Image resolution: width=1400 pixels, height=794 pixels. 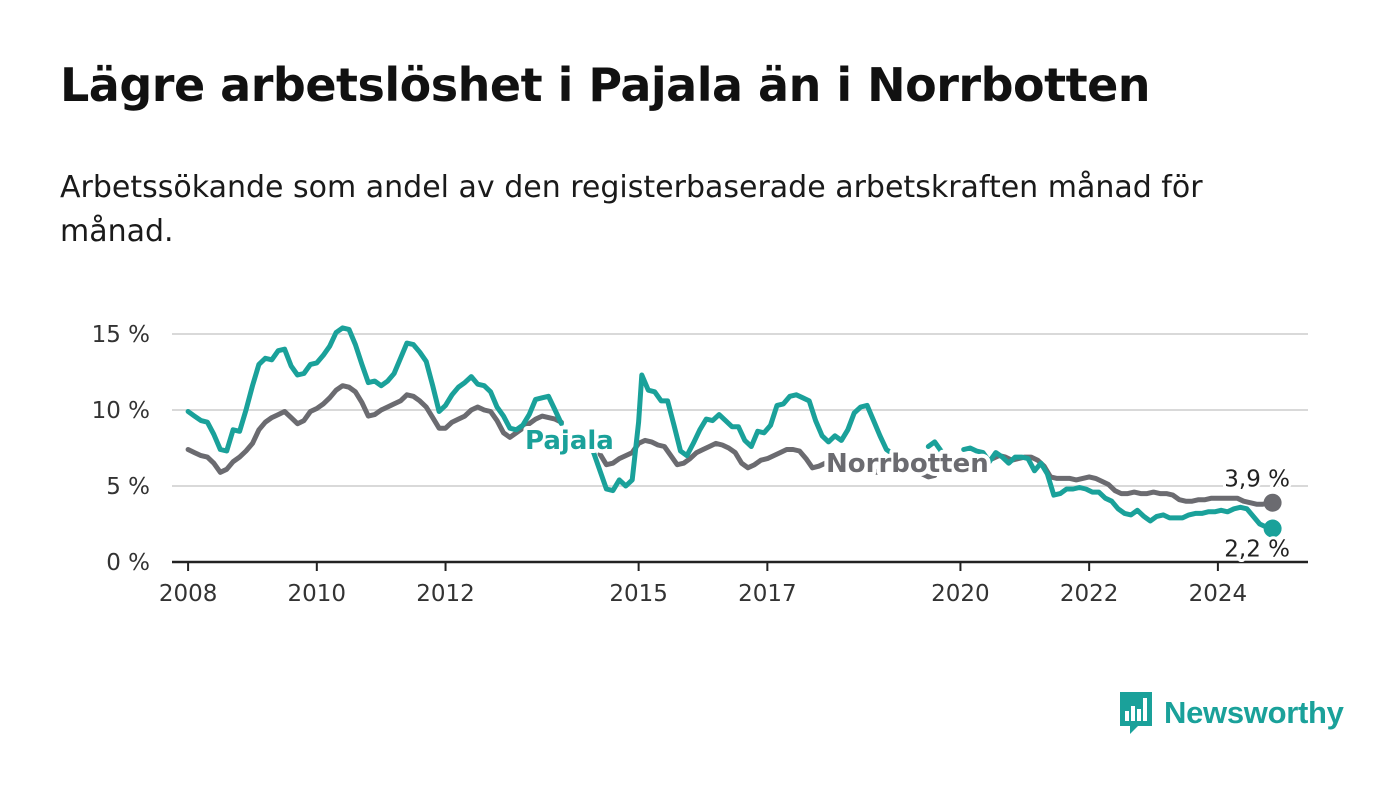 I want to click on series-label-norrbotten-halo: Norrbotten, so click(x=907, y=464).